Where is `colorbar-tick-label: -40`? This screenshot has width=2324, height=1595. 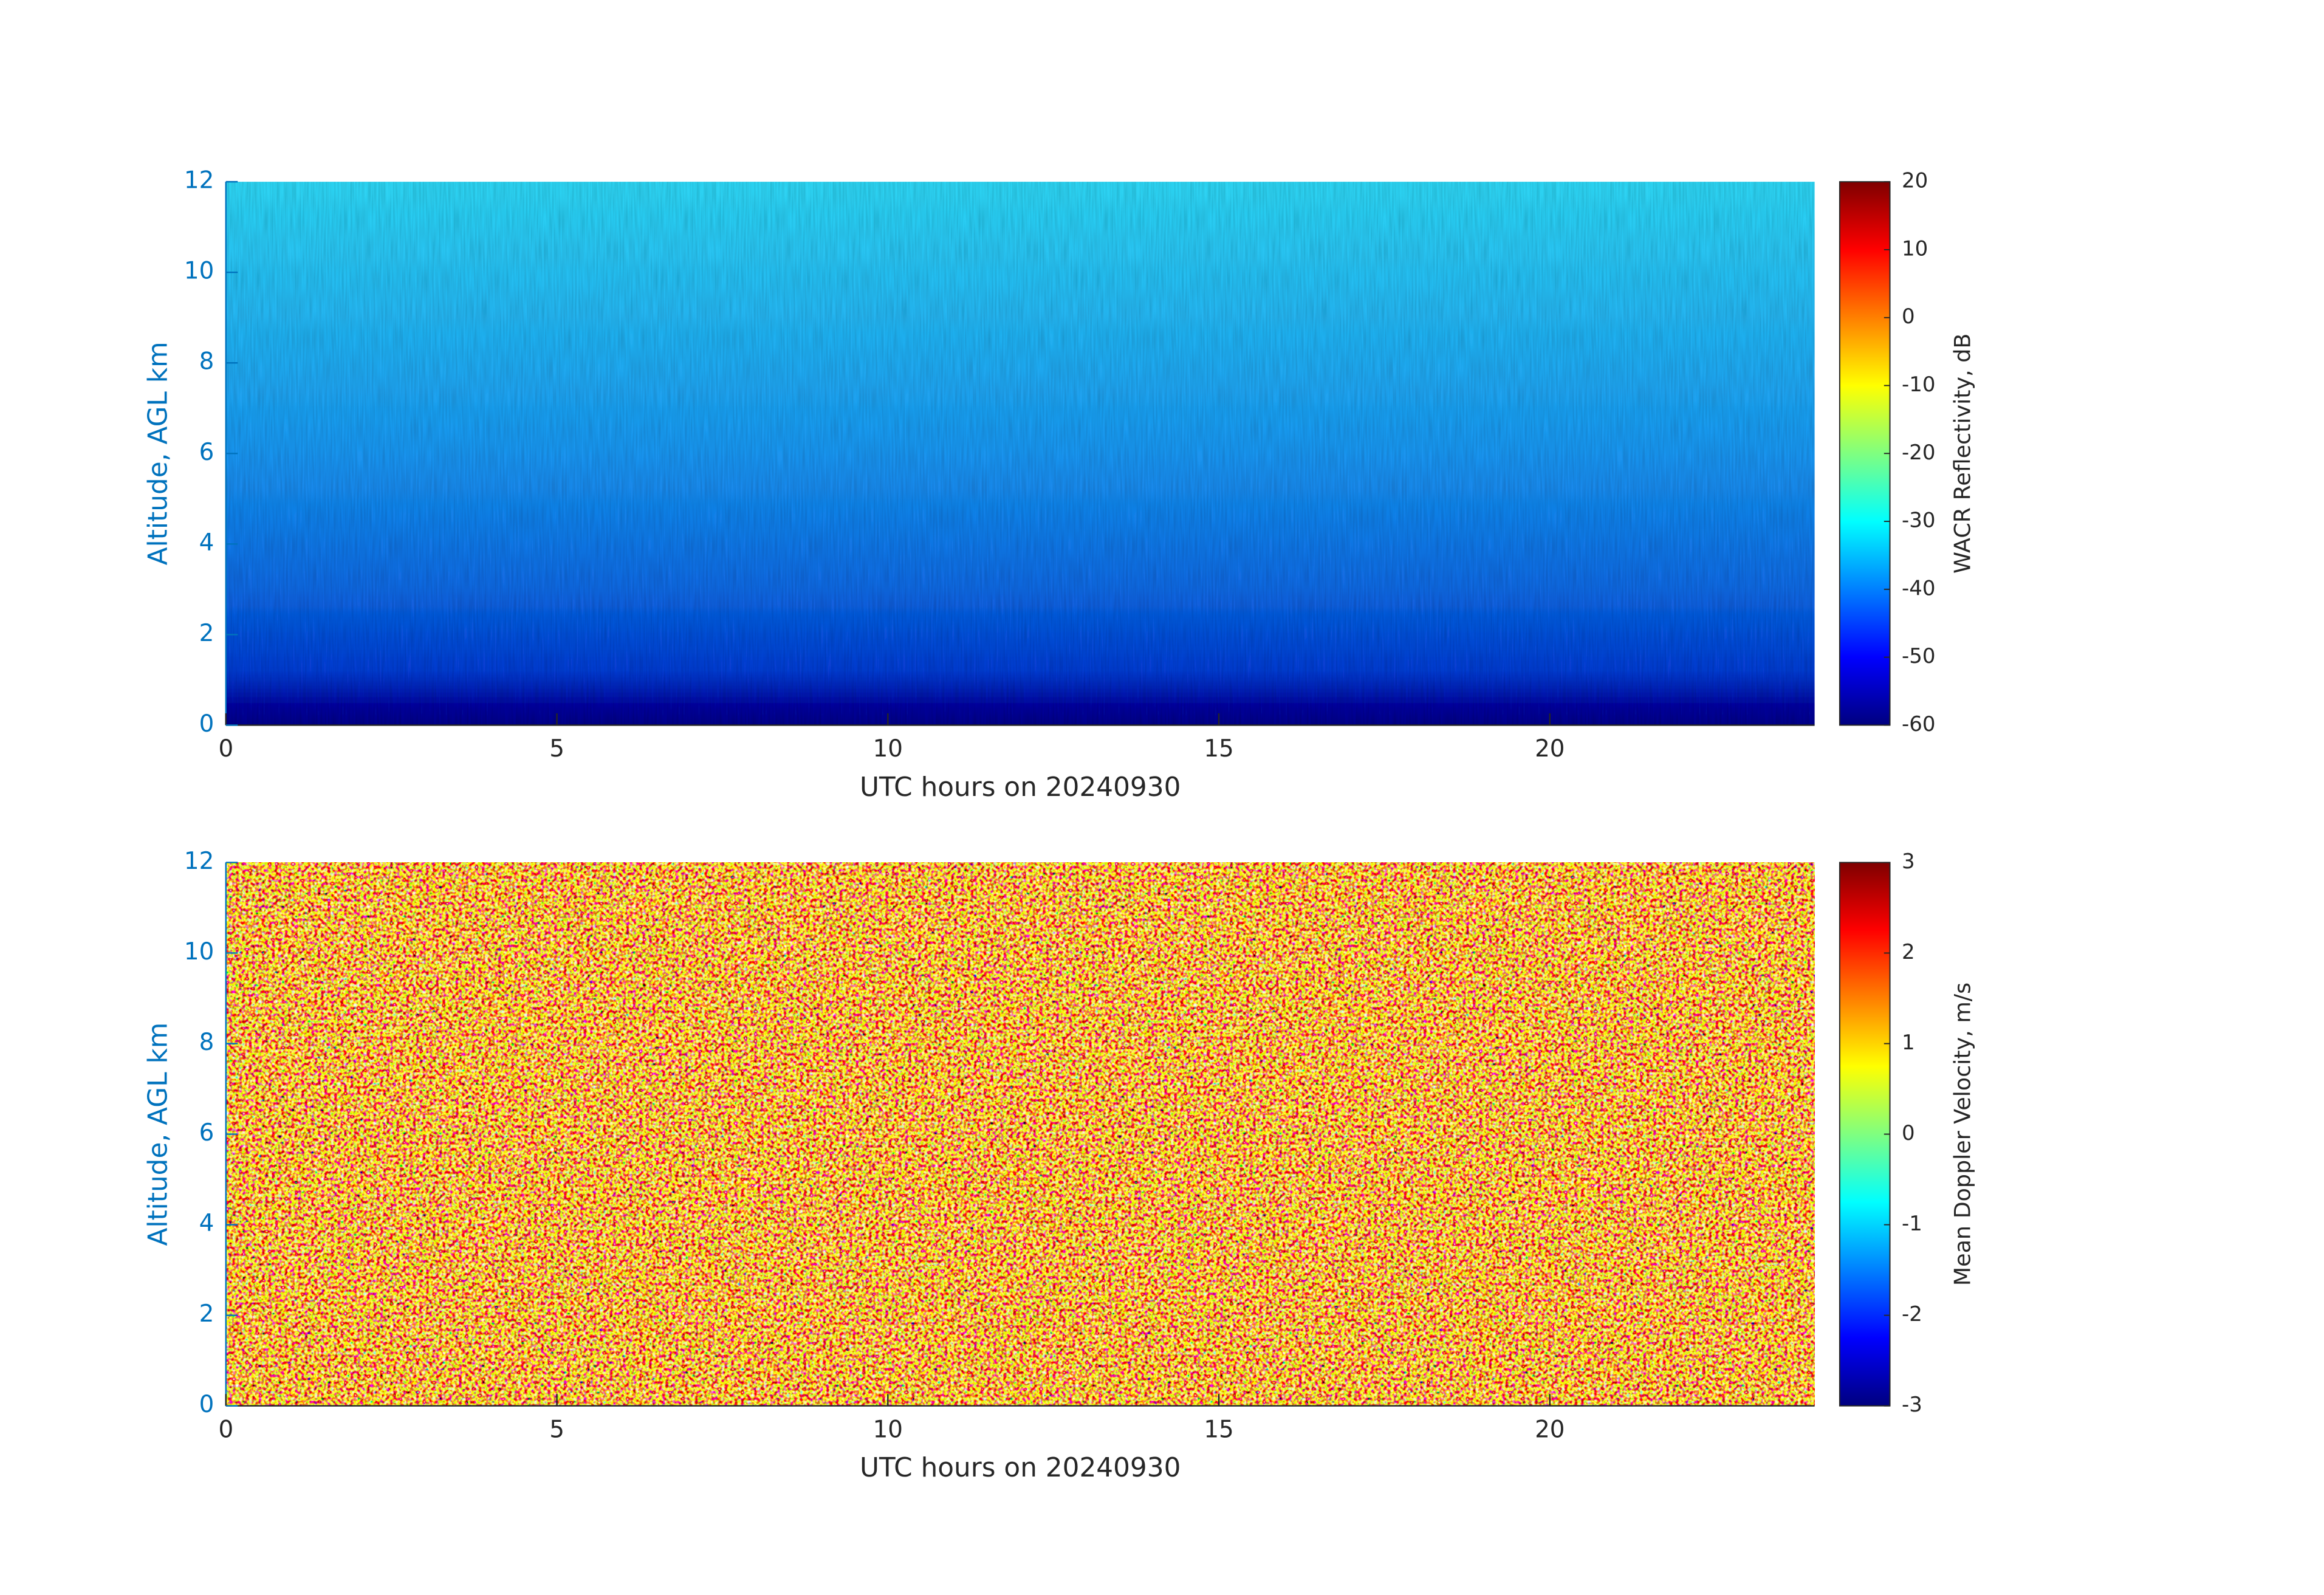
colorbar-tick-label: -40 is located at coordinates (1919, 588).